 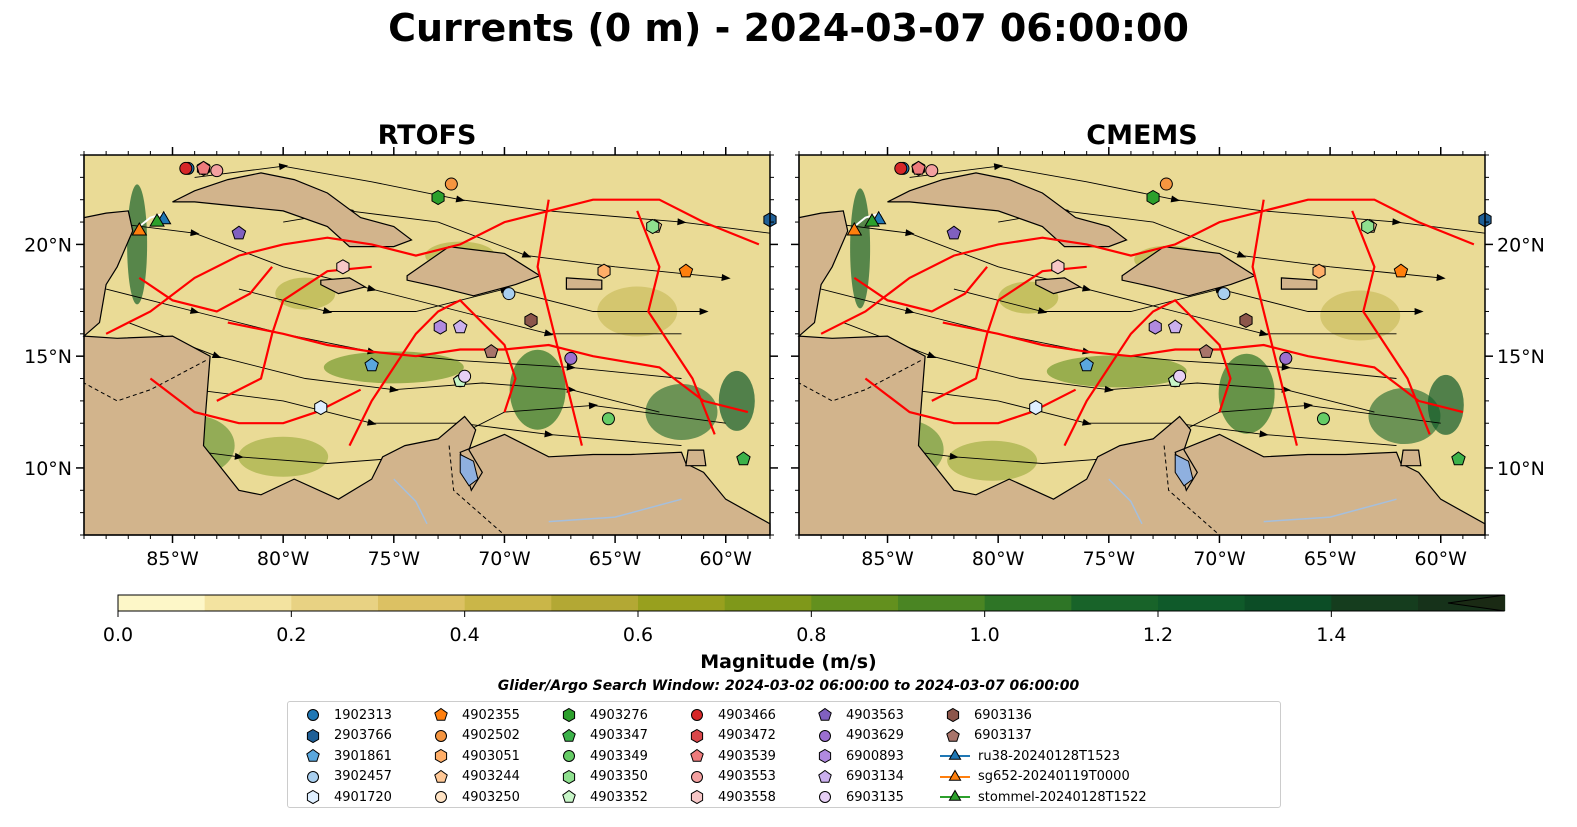 I want to click on legend-item-4901720: 4901720, so click(x=346, y=797).